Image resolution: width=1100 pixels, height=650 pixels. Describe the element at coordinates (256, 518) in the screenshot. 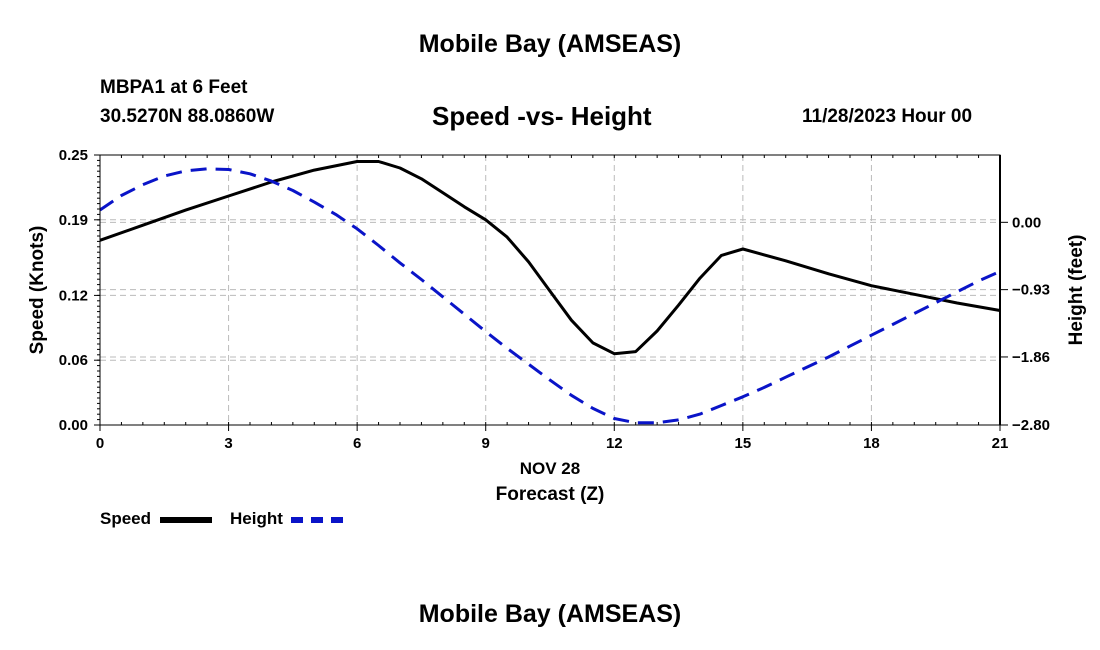

I see `legend-height-label: Height` at that location.